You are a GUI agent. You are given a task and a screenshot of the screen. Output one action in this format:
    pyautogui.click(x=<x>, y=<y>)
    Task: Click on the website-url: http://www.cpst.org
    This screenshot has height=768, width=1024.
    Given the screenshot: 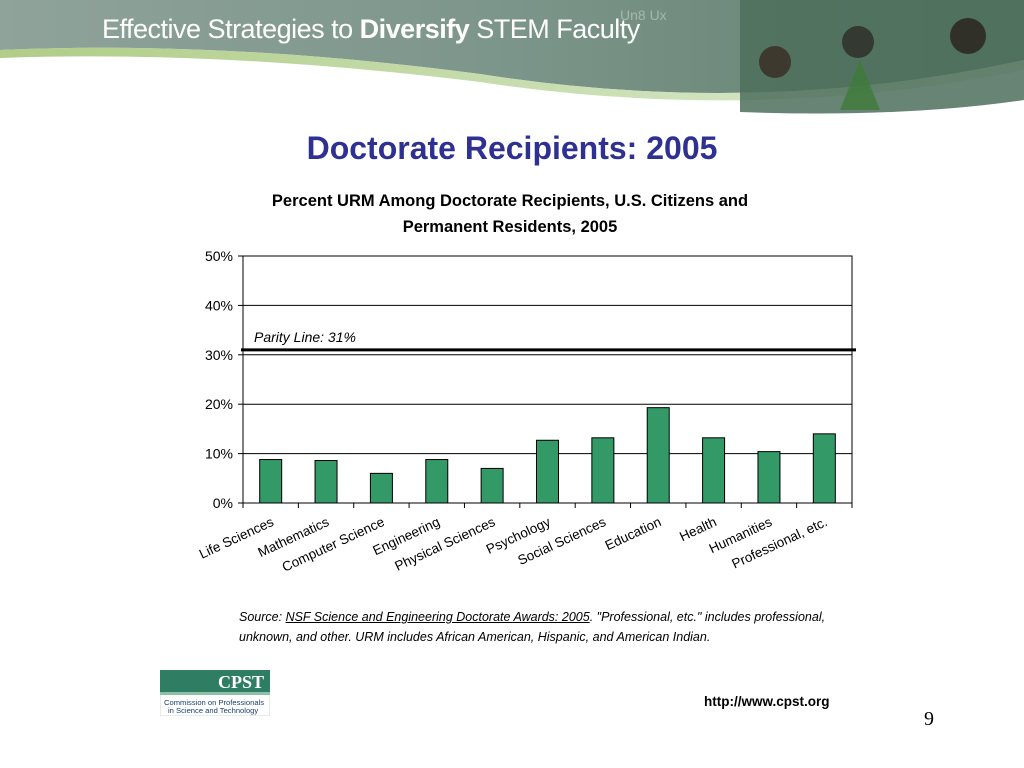 What is the action you would take?
    pyautogui.click(x=767, y=701)
    